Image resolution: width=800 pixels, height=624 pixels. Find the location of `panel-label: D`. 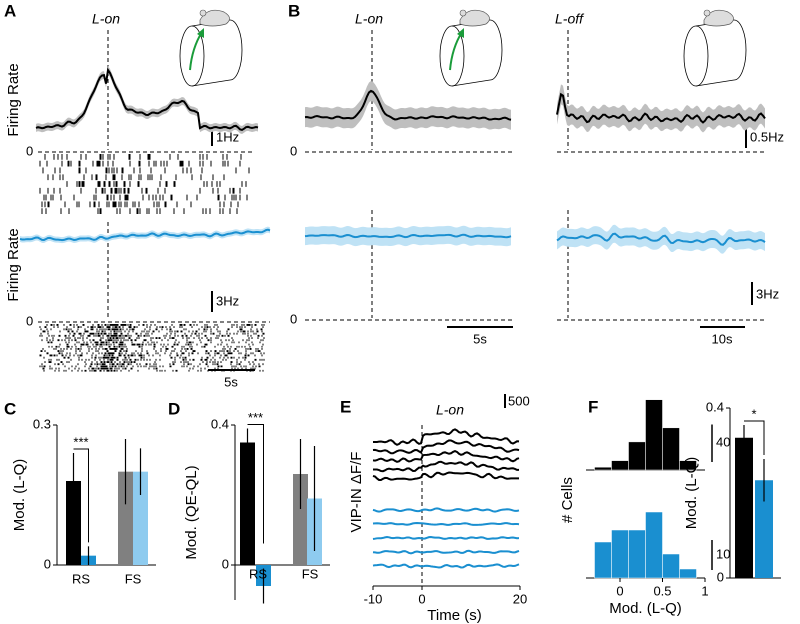

panel-label: D is located at coordinates (174, 408).